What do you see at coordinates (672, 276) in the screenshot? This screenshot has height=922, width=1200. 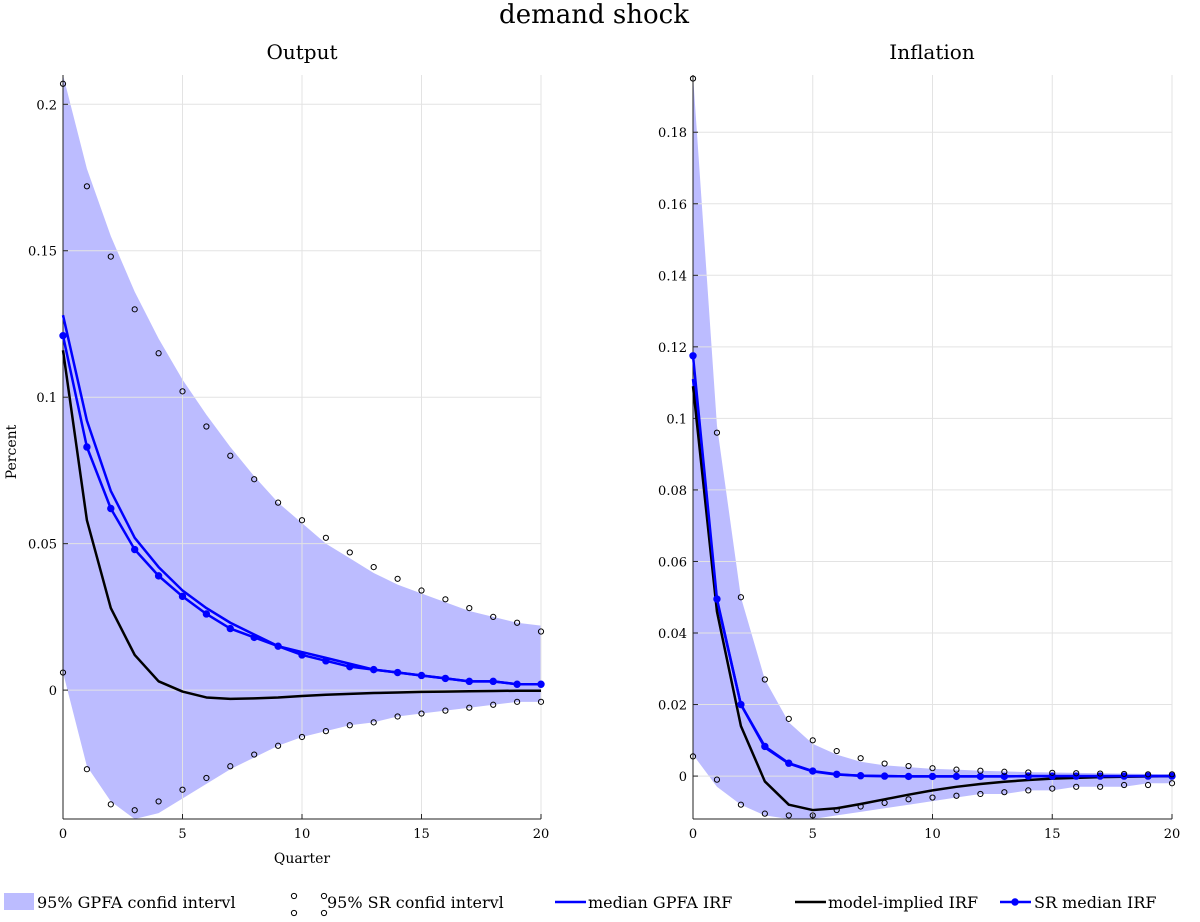 I see `inflation-y-tick-label: 0.14` at bounding box center [672, 276].